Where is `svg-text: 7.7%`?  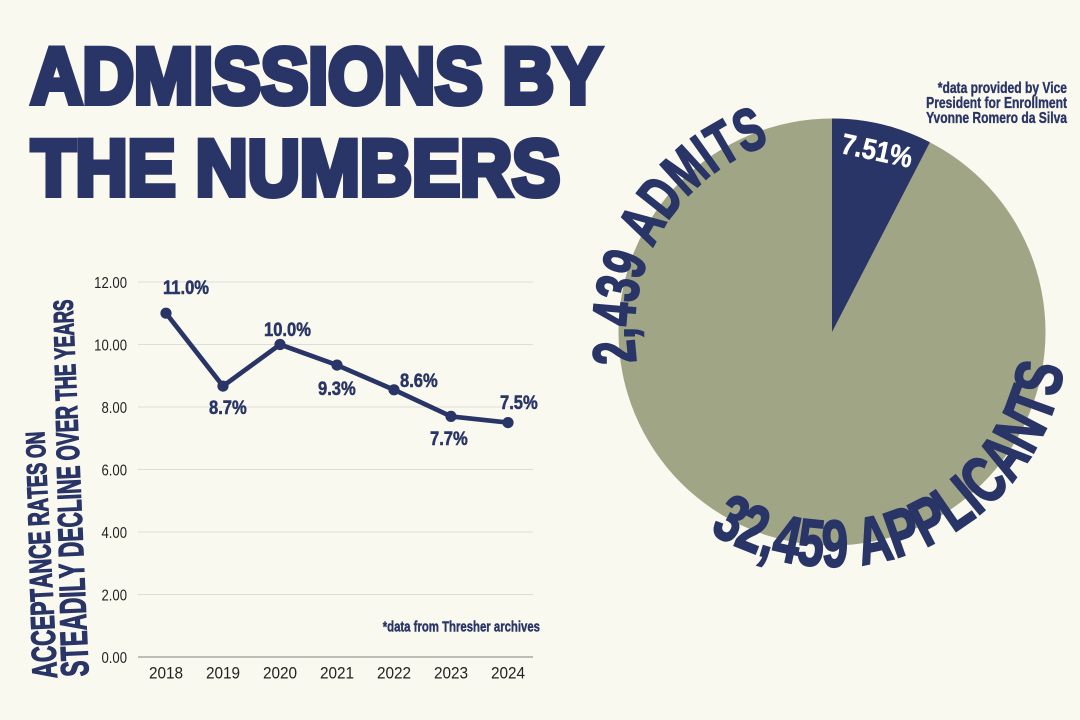
svg-text: 7.7% is located at coordinates (449, 439).